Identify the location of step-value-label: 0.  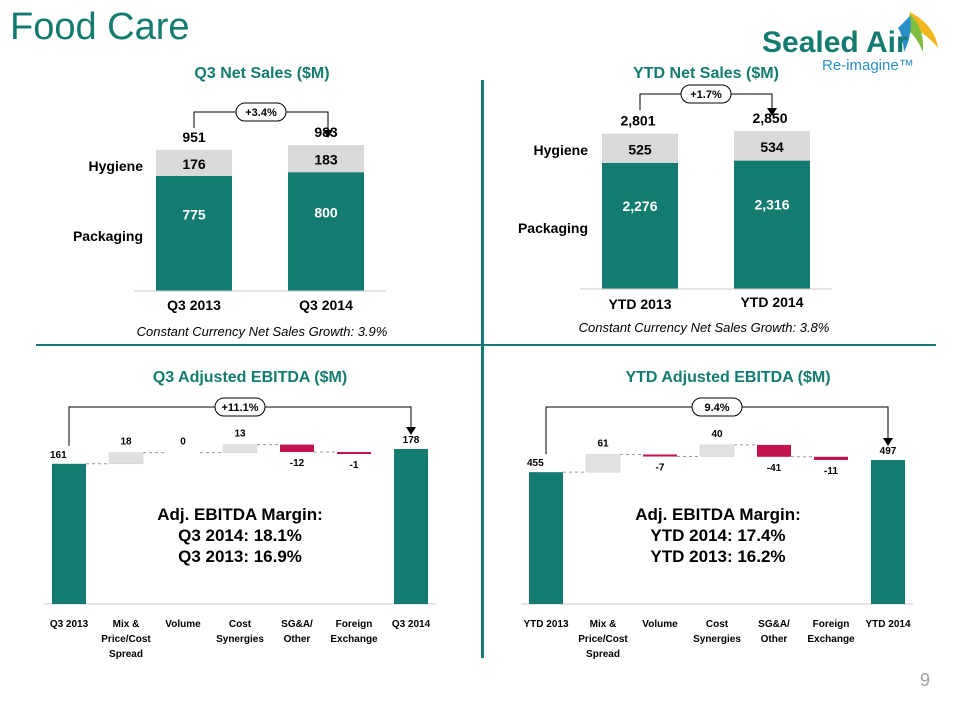
(183, 442).